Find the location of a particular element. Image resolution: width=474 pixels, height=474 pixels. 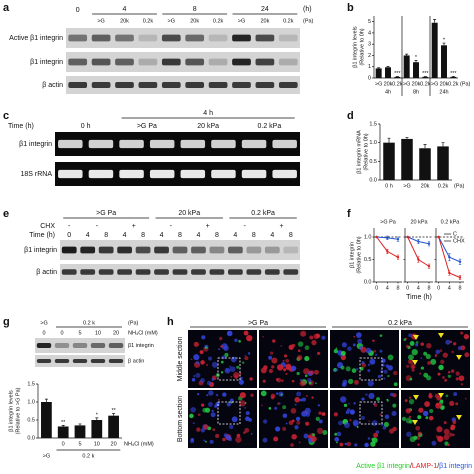

panel-letter: f is located at coordinates (349, 214).